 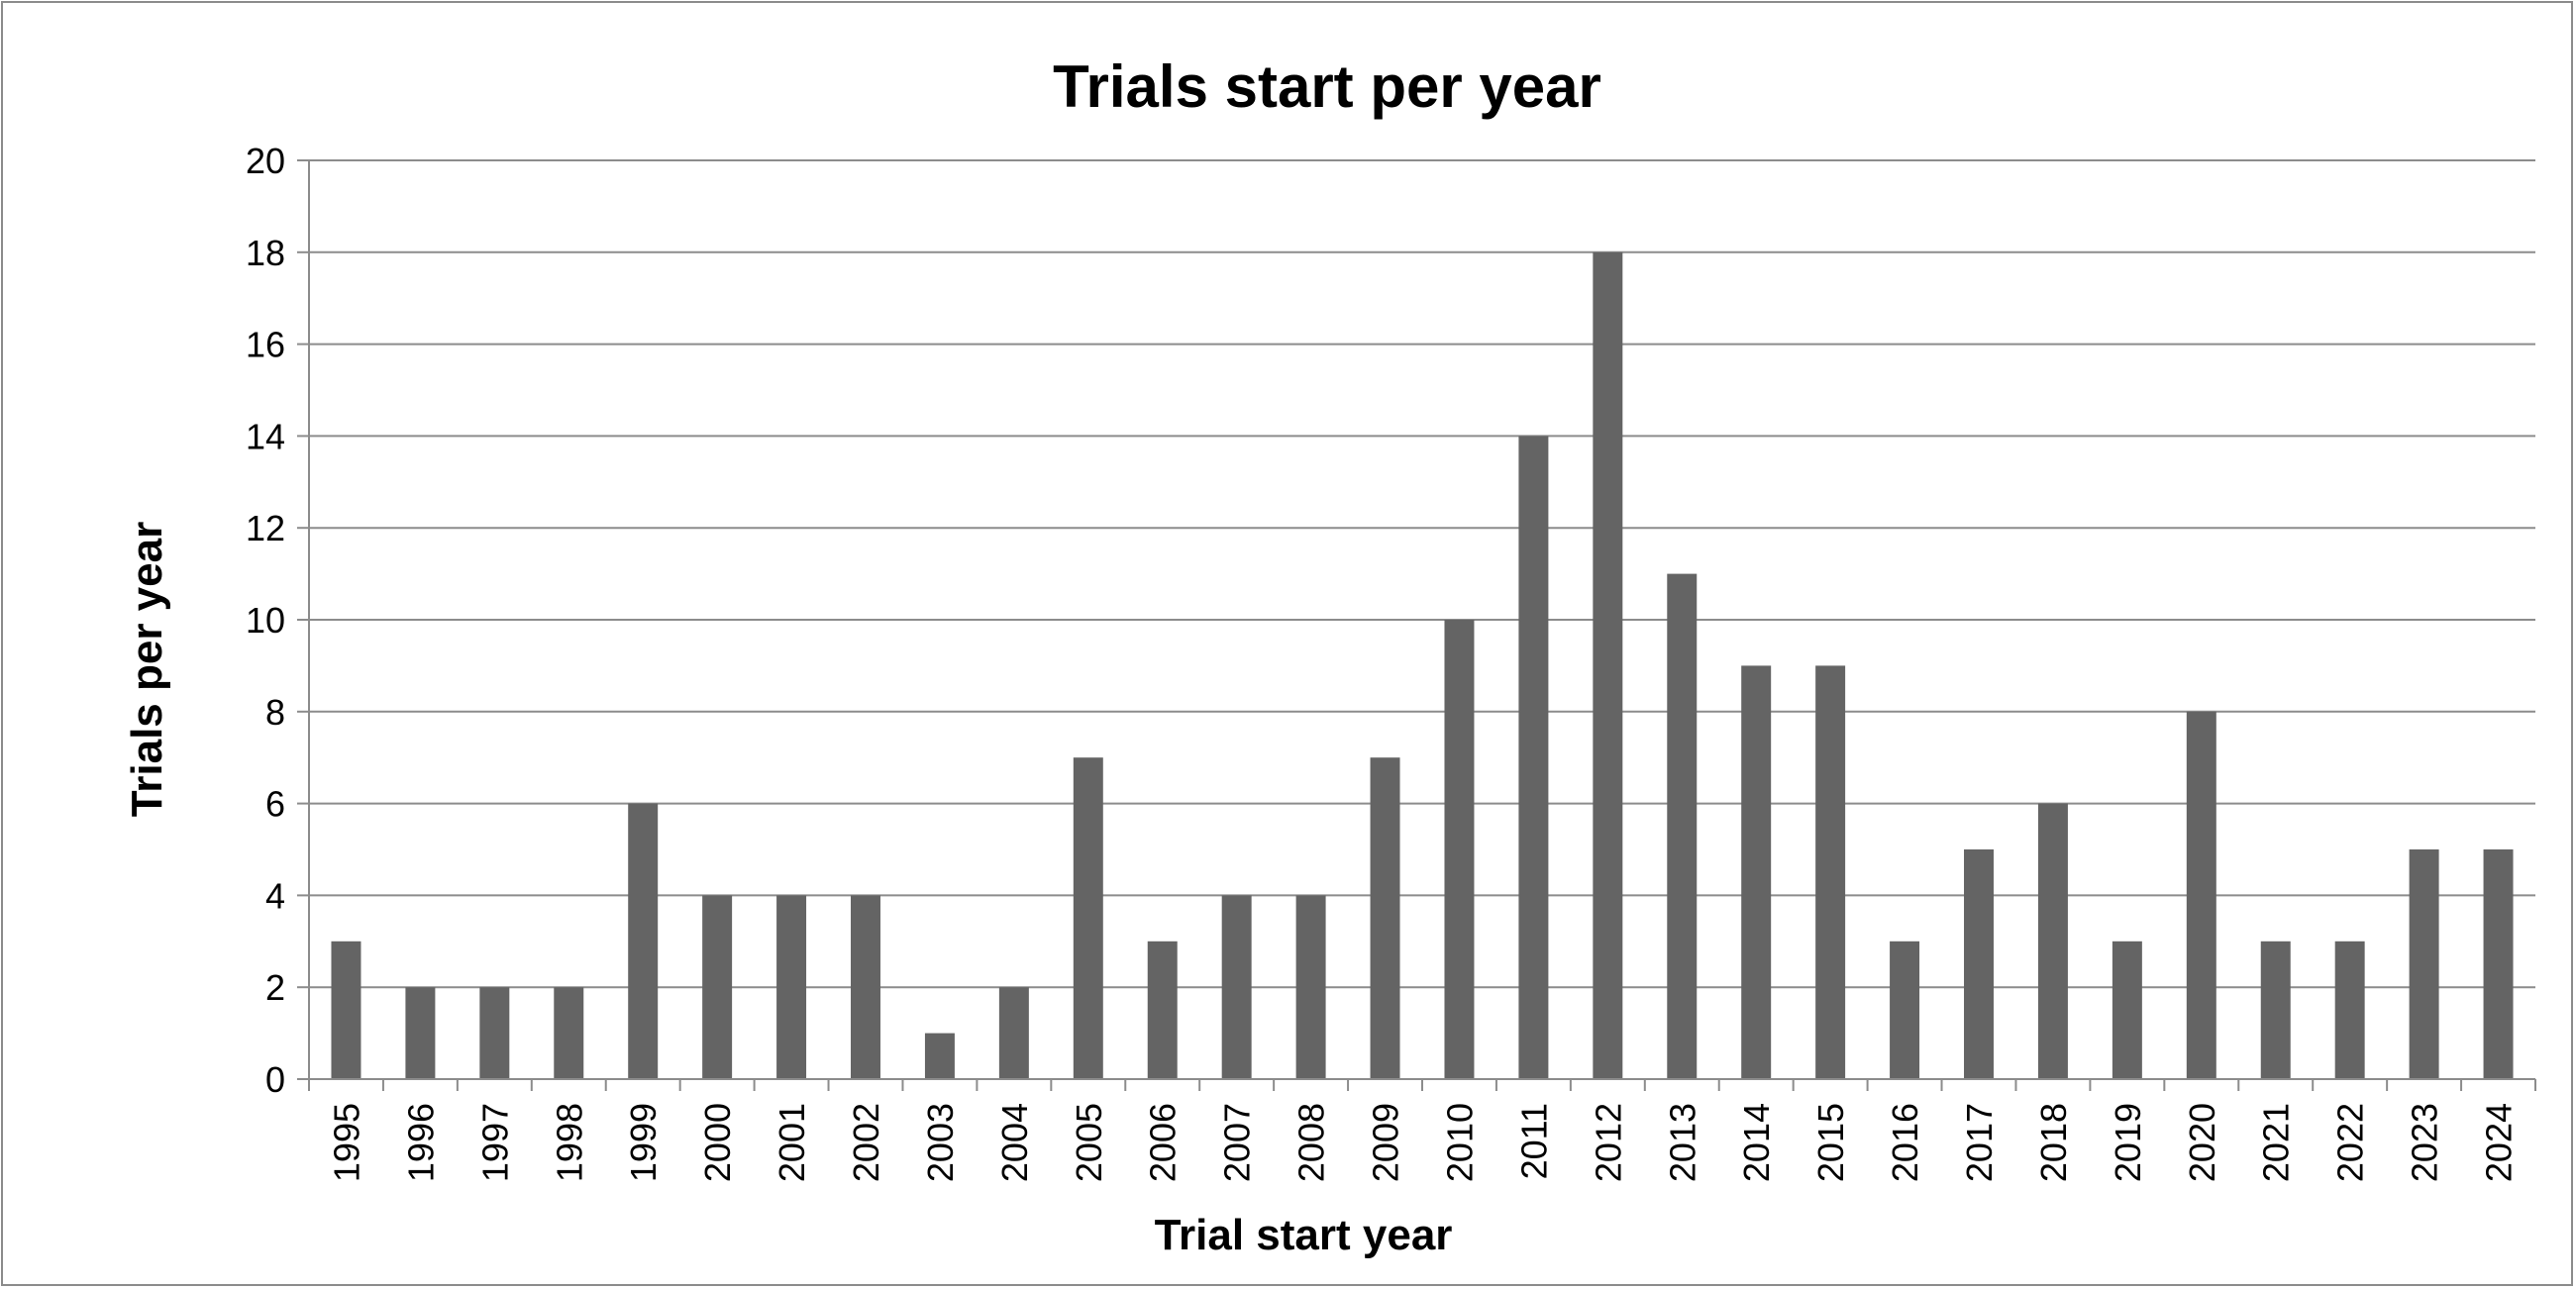 What do you see at coordinates (1533, 758) in the screenshot?
I see `bar-2011` at bounding box center [1533, 758].